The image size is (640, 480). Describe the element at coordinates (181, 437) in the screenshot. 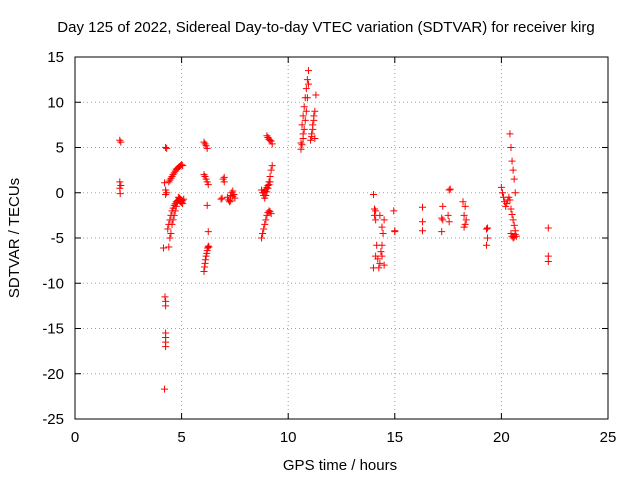

I see `x-tick-label: 5` at that location.